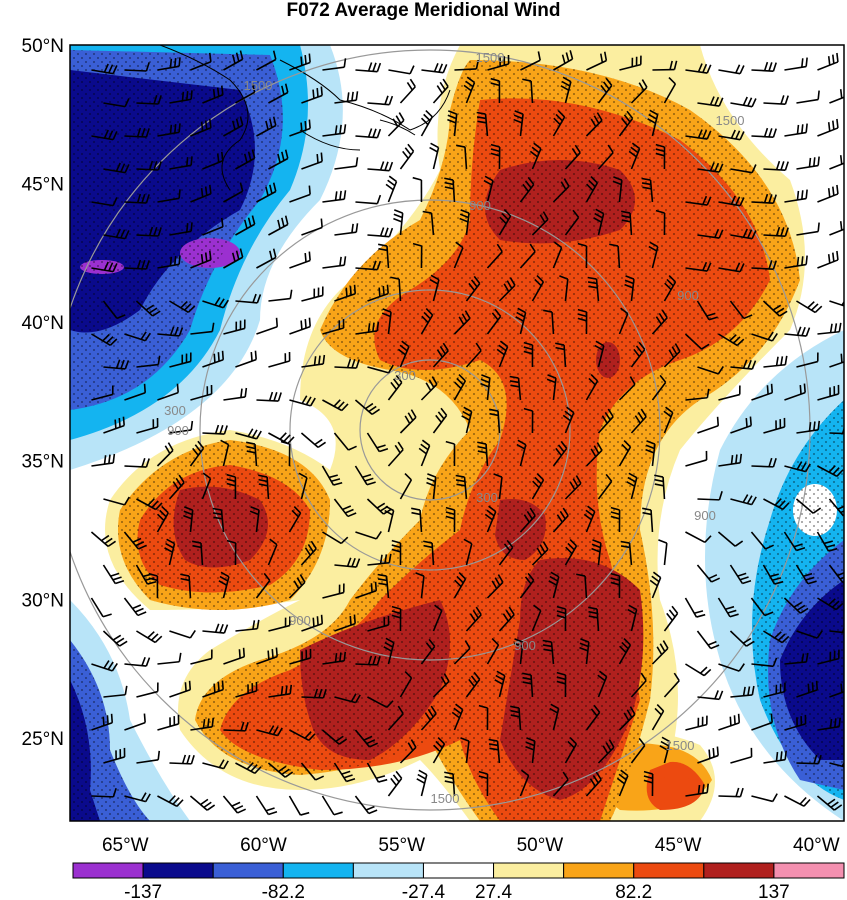 The height and width of the screenshot is (900, 847). Describe the element at coordinates (143, 891) in the screenshot. I see `colorbar-label: -137` at that location.